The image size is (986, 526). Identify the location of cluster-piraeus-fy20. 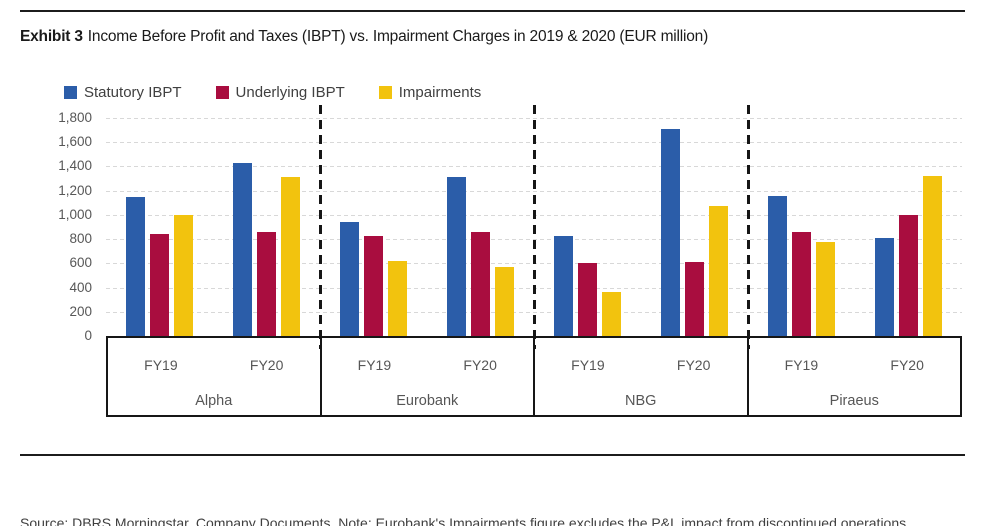
(908, 227).